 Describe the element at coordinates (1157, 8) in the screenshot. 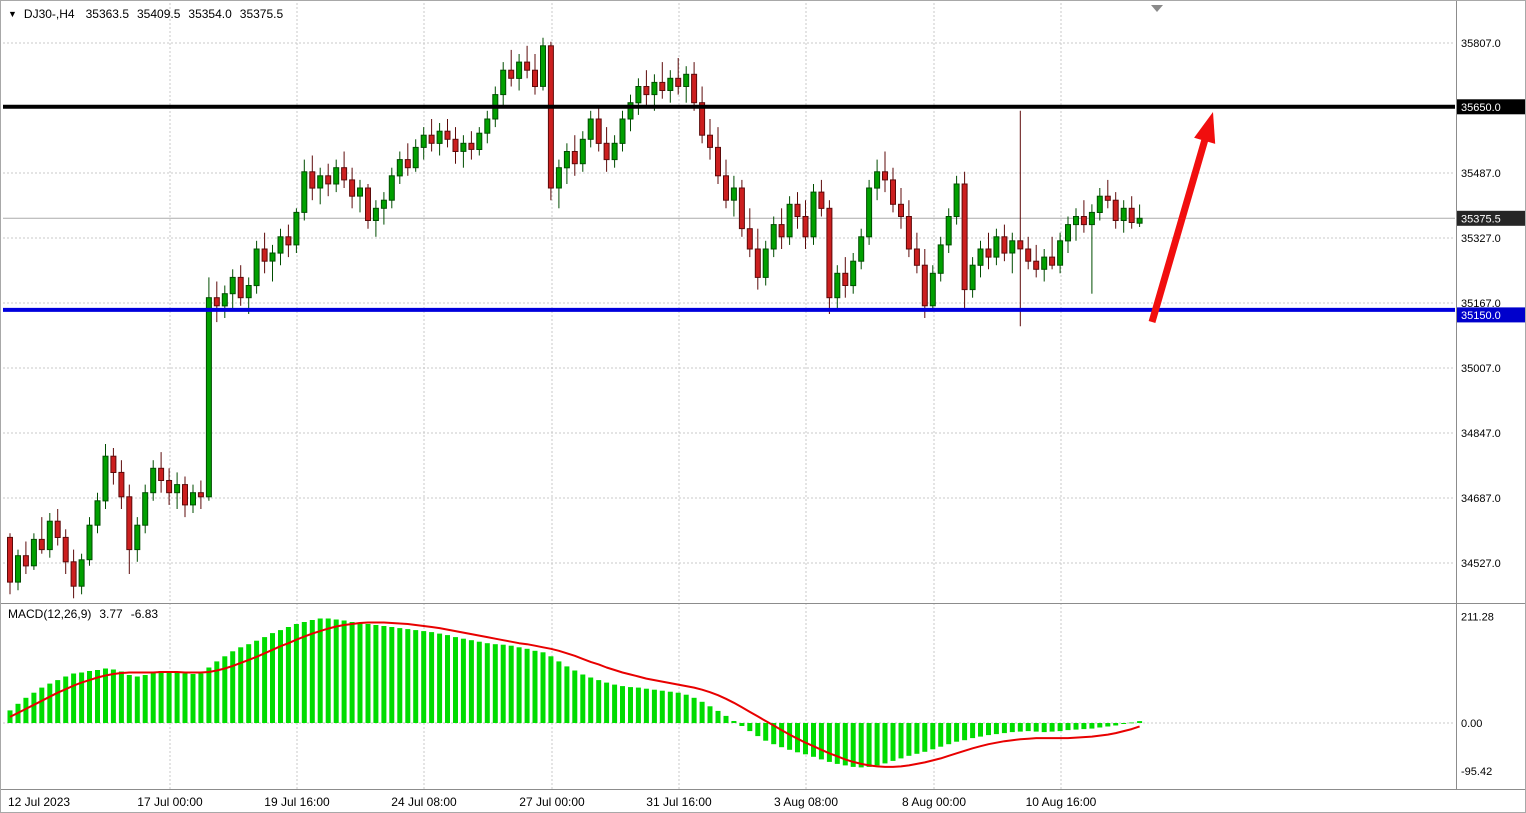

I see `chart-shift-marker-icon` at that location.